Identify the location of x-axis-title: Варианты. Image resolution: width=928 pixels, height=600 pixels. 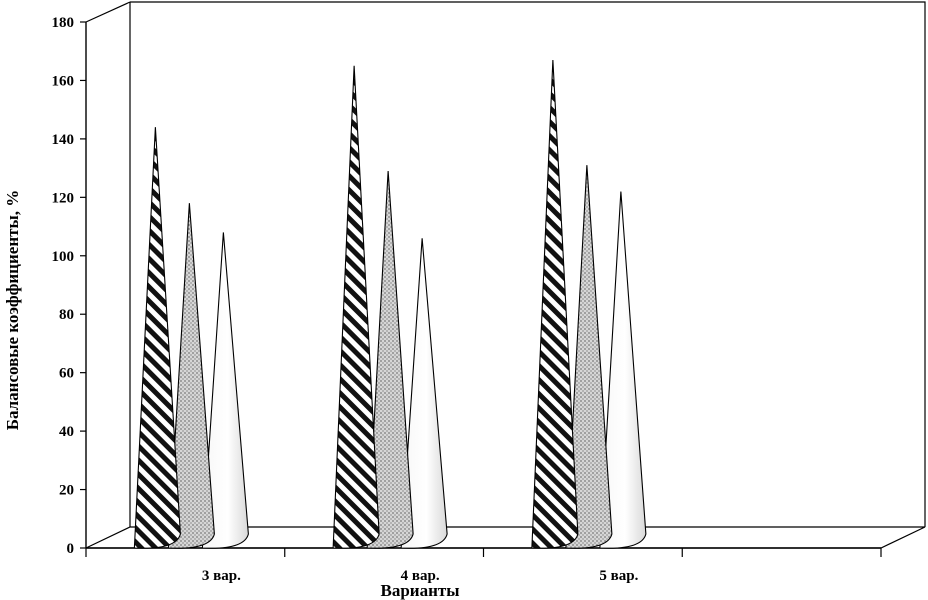
(419, 590).